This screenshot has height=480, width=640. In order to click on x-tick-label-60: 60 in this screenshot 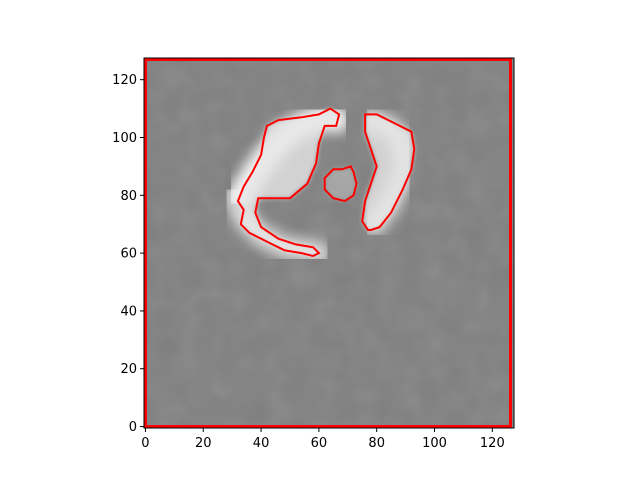, I will do `click(319, 443)`.